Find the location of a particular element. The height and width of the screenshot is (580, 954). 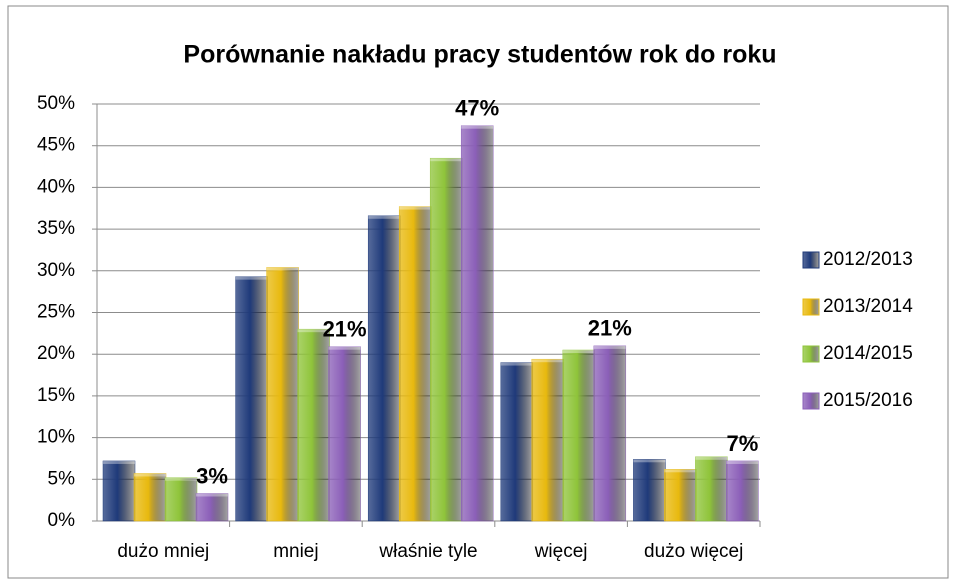

x-tick-label: dużo mniej is located at coordinates (163, 551).